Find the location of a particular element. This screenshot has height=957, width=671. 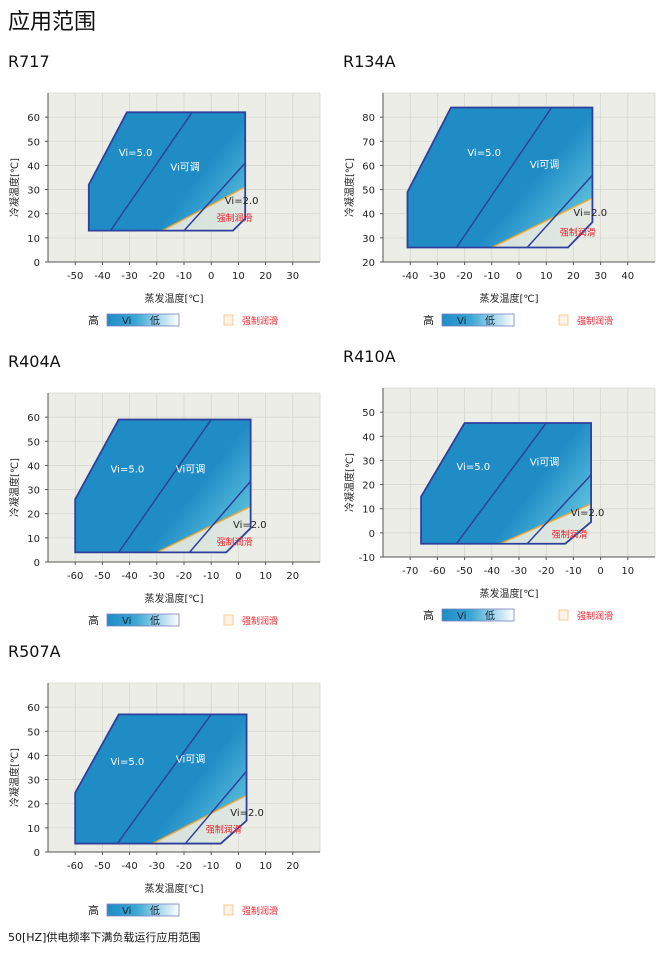

chart-title: R404A is located at coordinates (34, 361).